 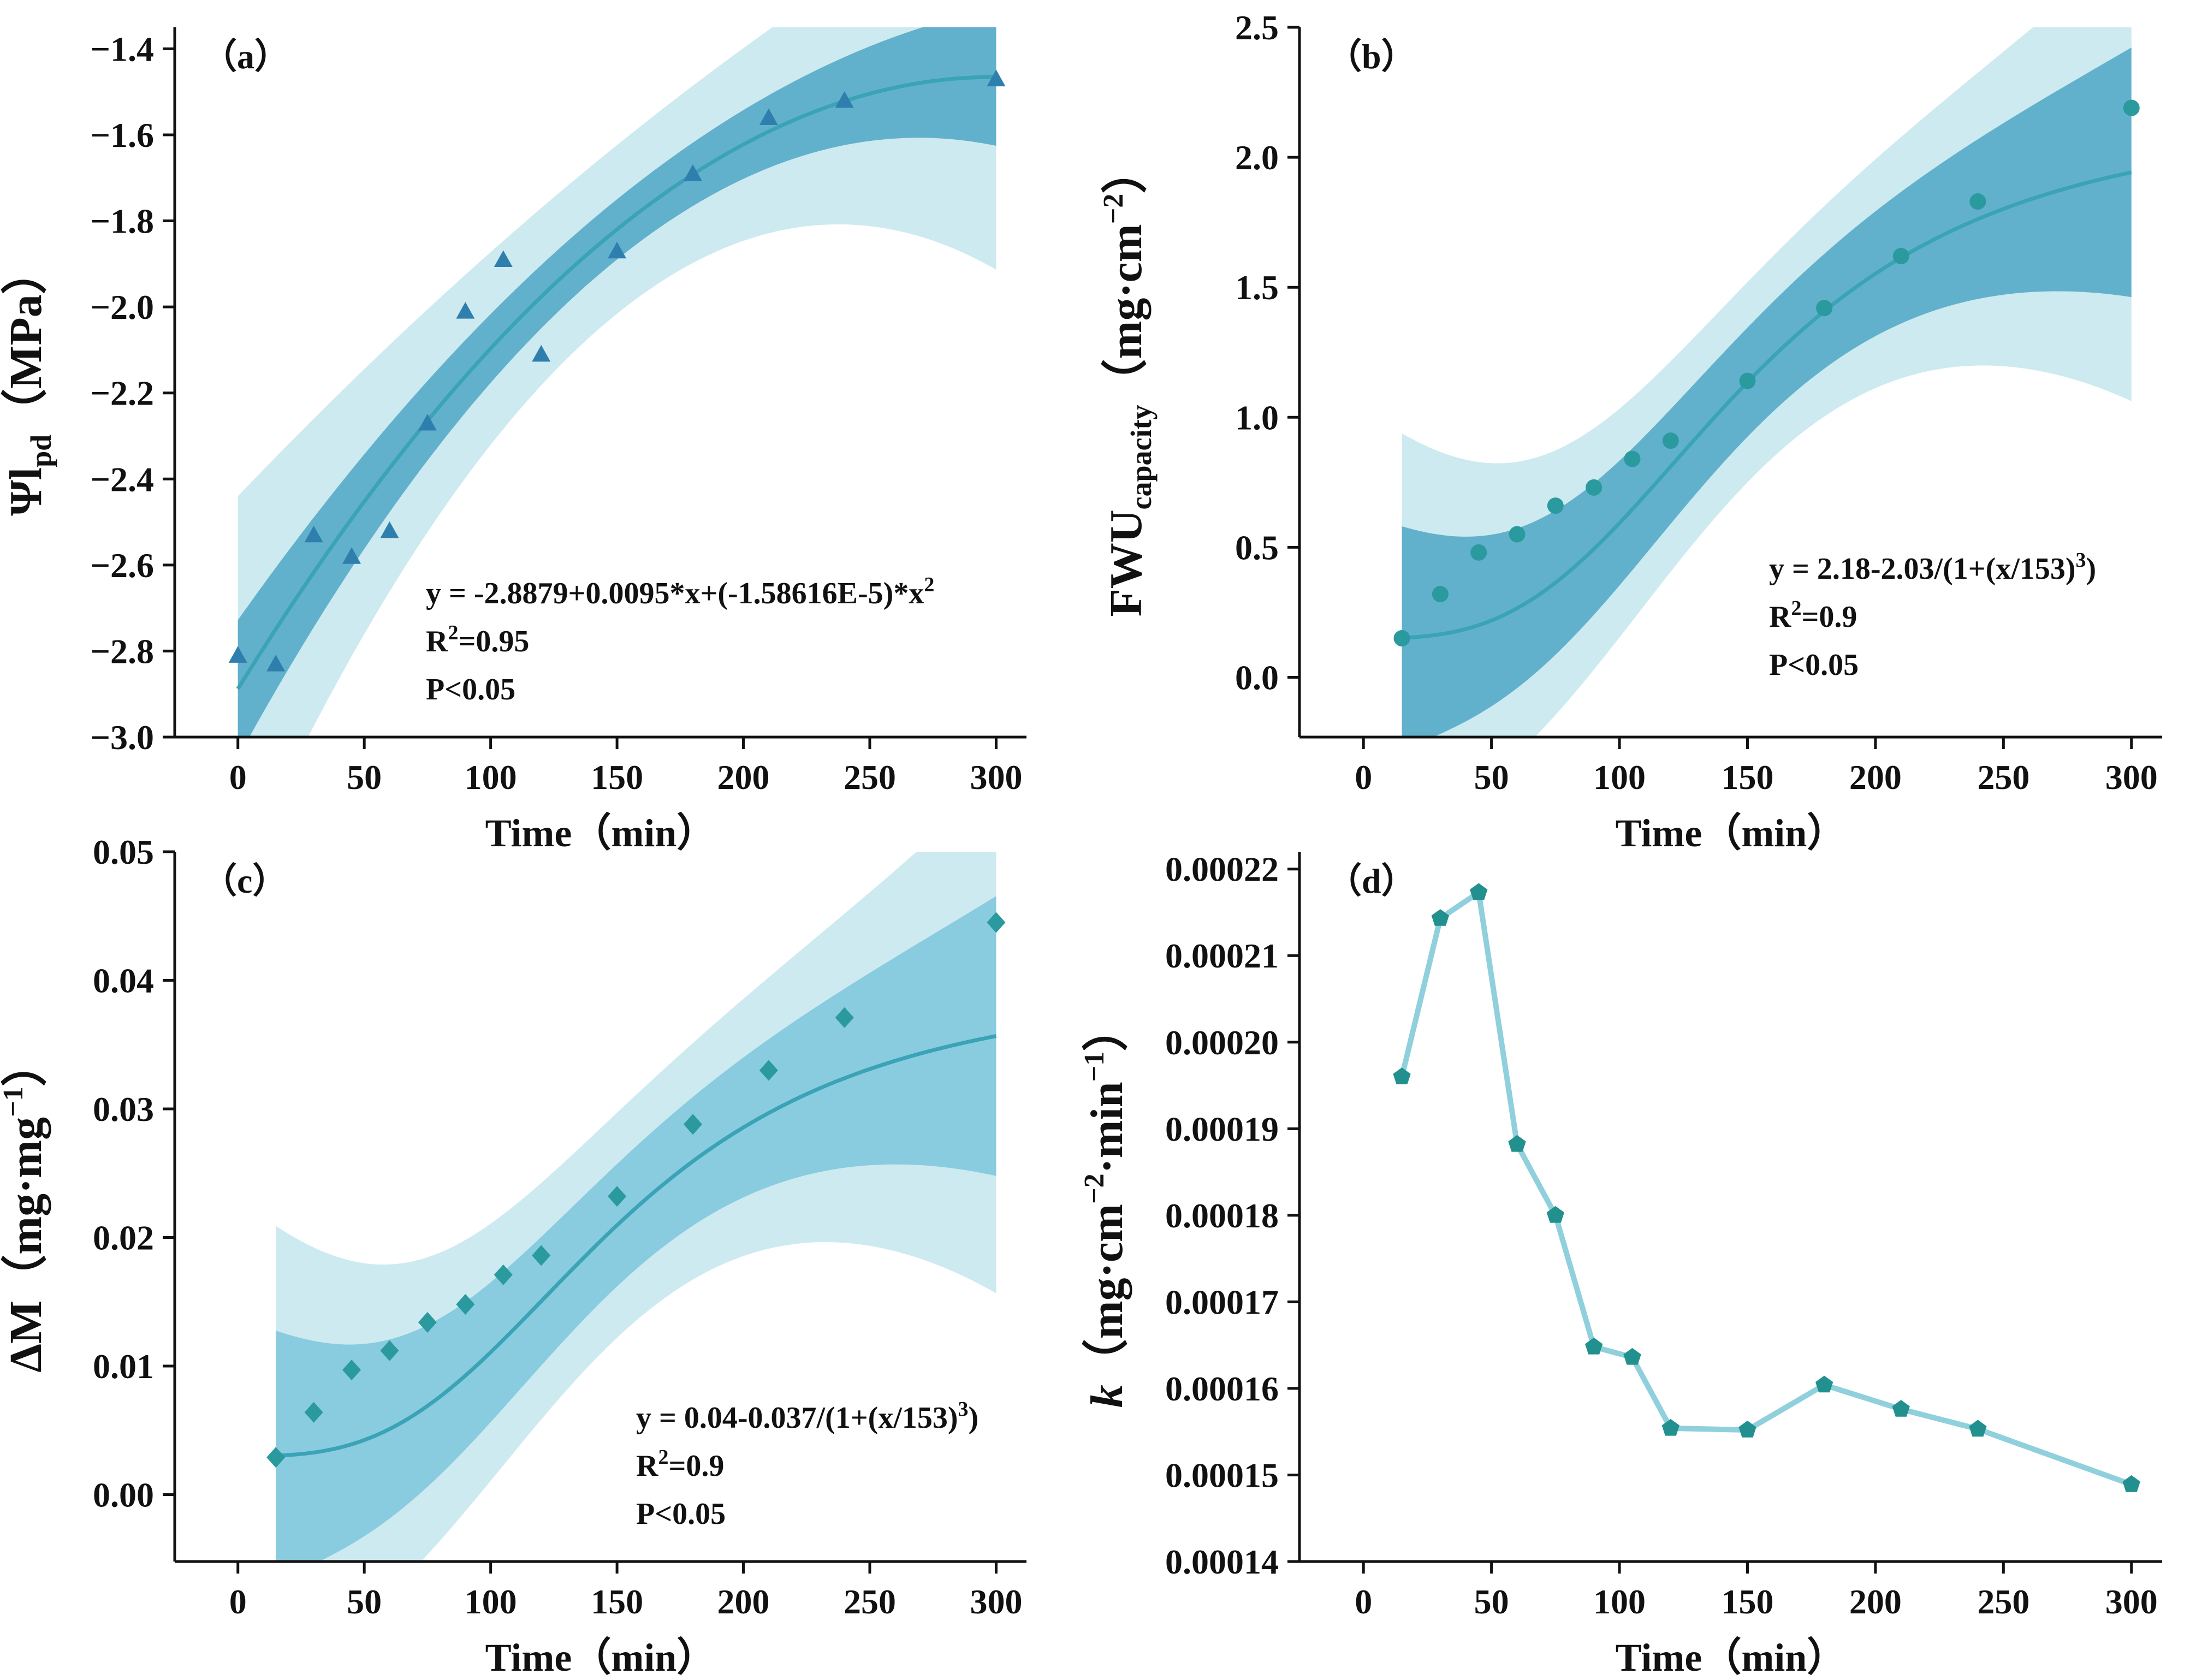 What do you see at coordinates (453, 632) in the screenshot?
I see `r-squared-sup-a: 2` at bounding box center [453, 632].